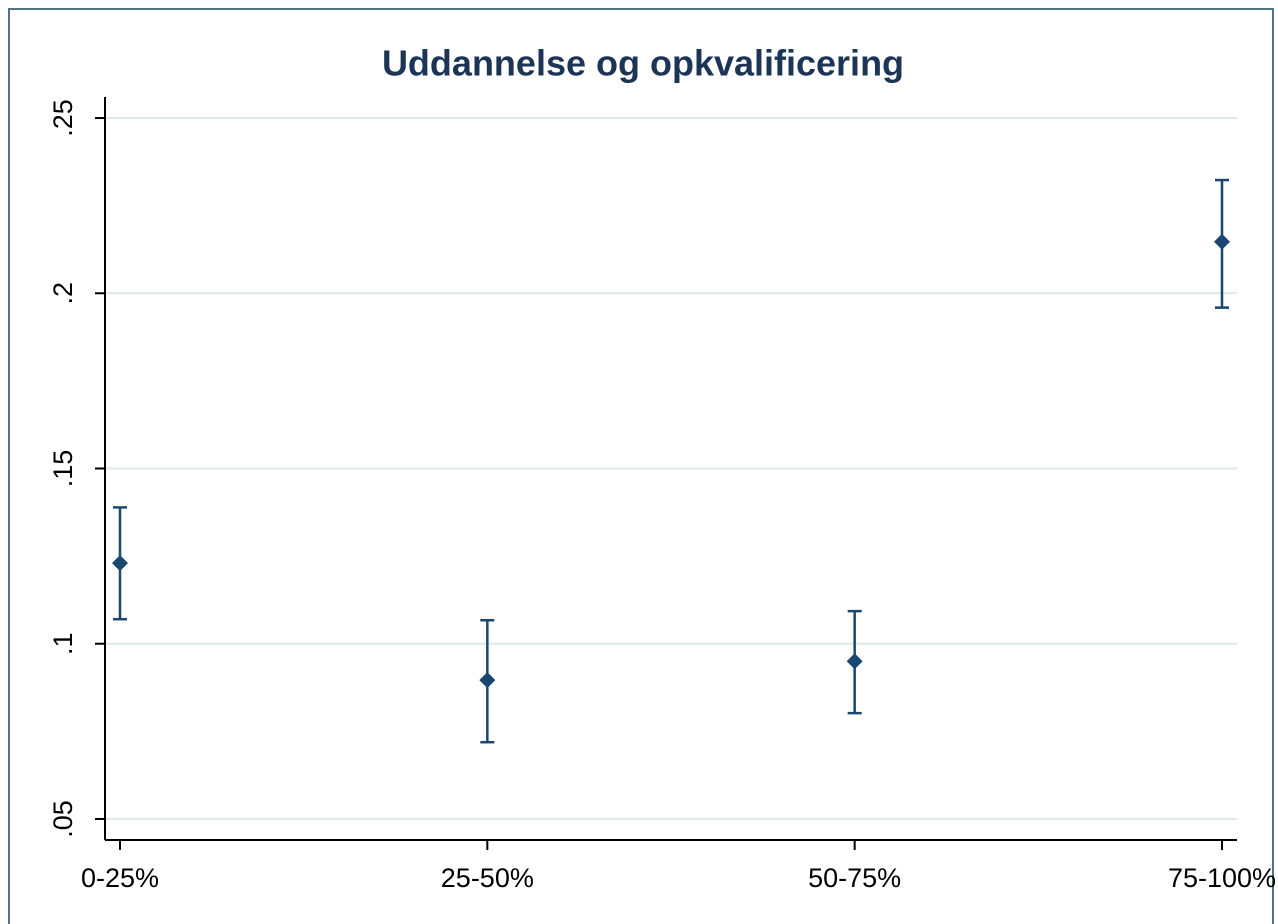 The height and width of the screenshot is (924, 1278). I want to click on y-tick-label: .15, so click(63, 469).